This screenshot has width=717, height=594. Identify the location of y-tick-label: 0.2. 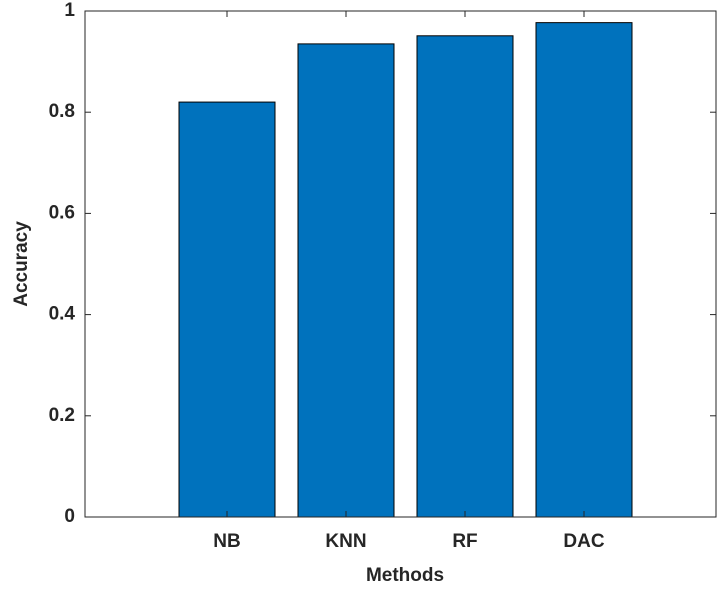
(62, 415).